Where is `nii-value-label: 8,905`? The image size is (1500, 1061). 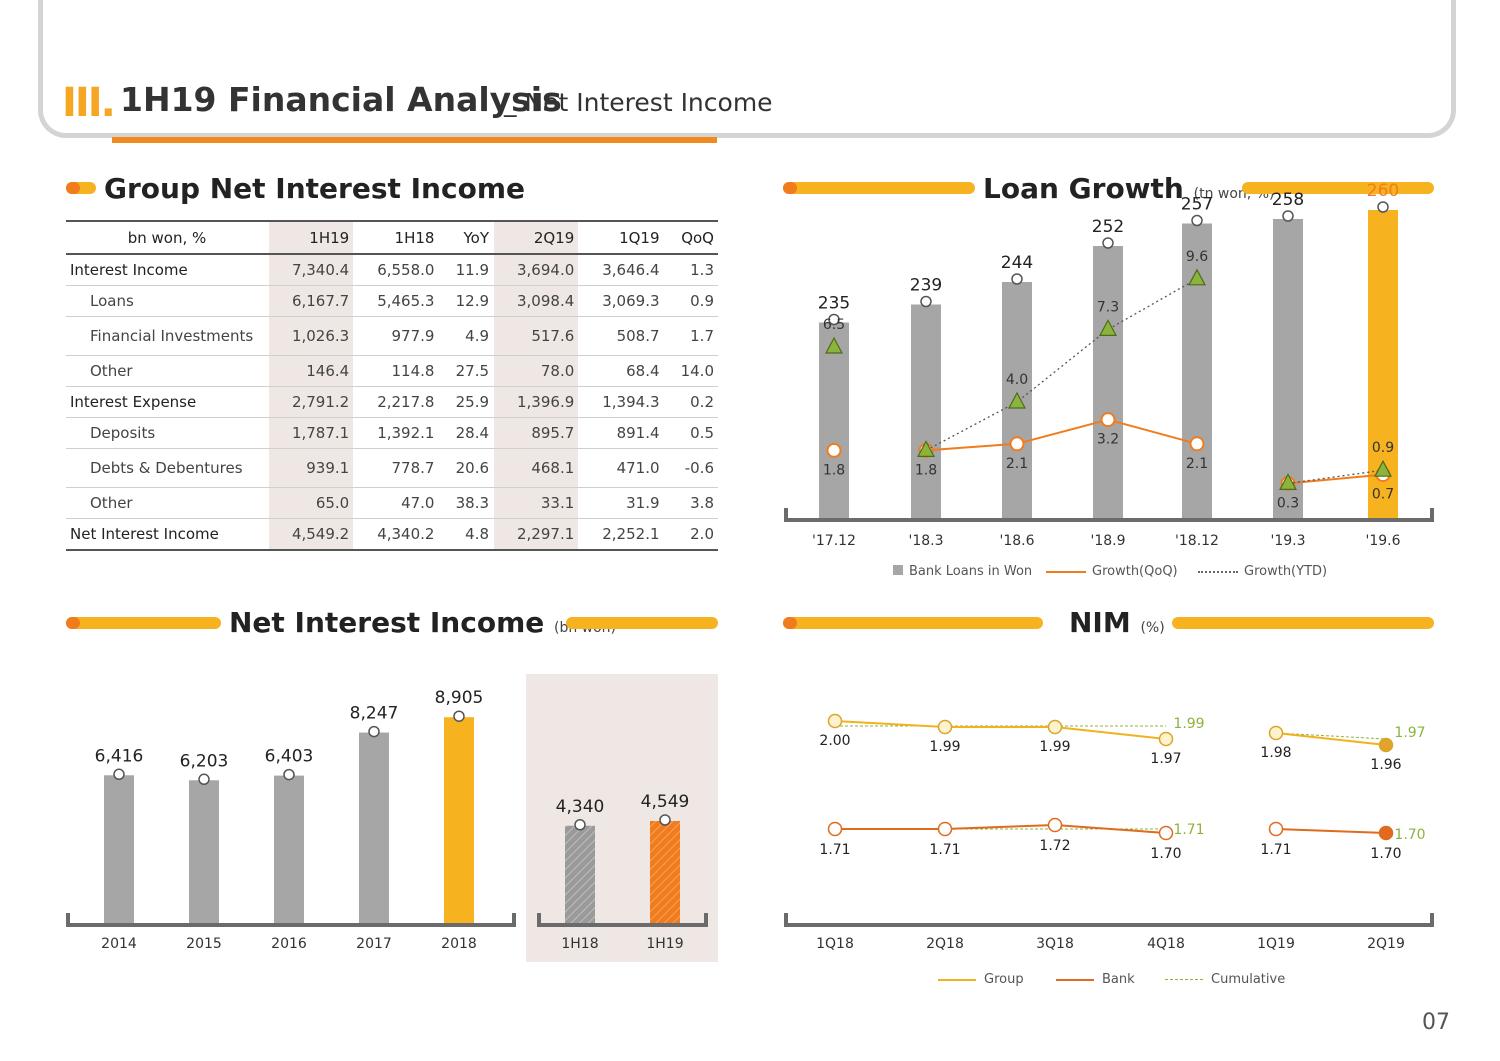
nii-value-label: 8,905 is located at coordinates (459, 698).